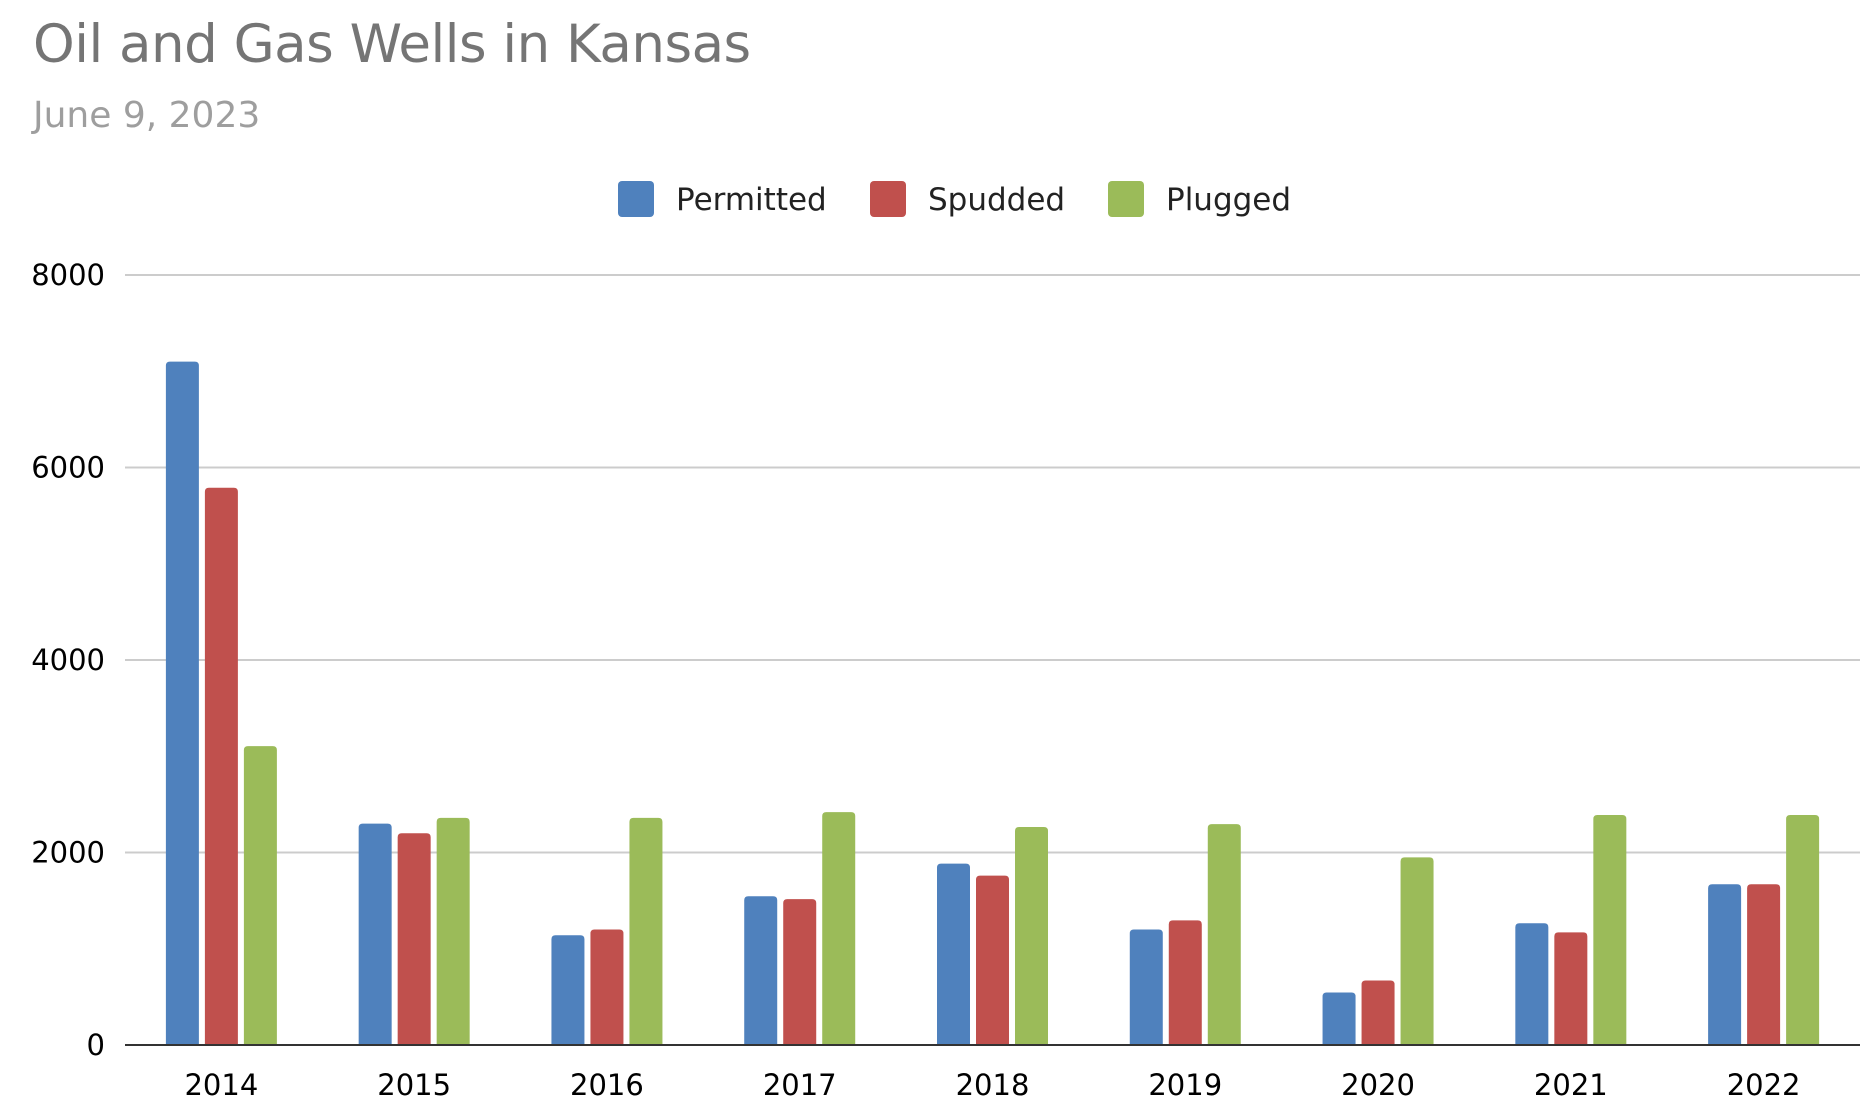  What do you see at coordinates (1339, 1018) in the screenshot?
I see `bar-permitted-2020` at bounding box center [1339, 1018].